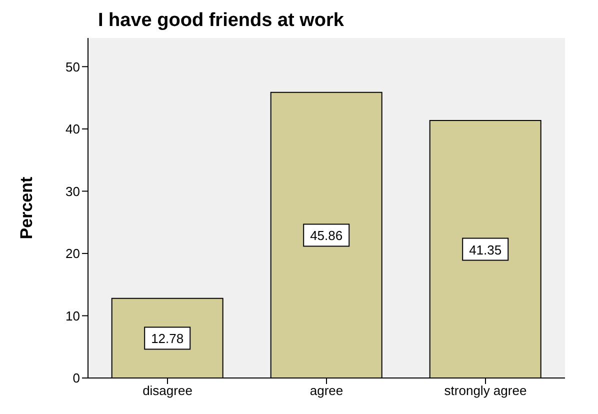  Describe the element at coordinates (221, 21) in the screenshot. I see `chart-title: I have good friends at work` at that location.